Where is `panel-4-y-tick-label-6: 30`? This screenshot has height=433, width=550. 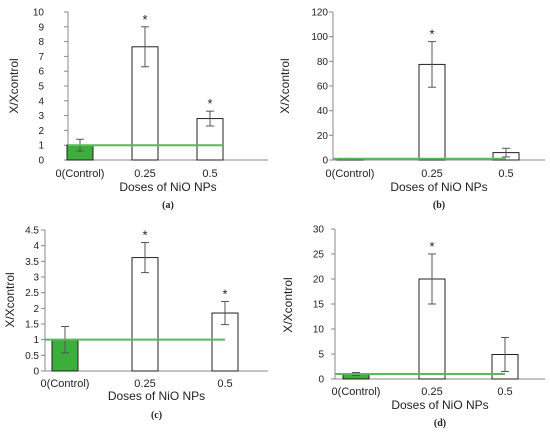 panel-4-y-tick-label-6: 30 is located at coordinates (319, 230).